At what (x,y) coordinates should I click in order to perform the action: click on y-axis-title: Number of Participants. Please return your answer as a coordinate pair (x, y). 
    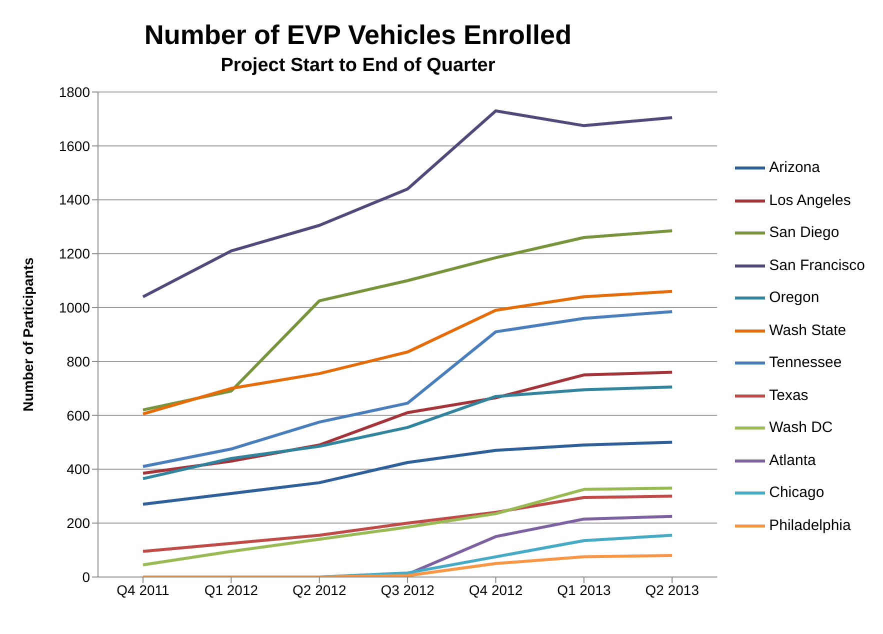
    Looking at the image, I should click on (28, 334).